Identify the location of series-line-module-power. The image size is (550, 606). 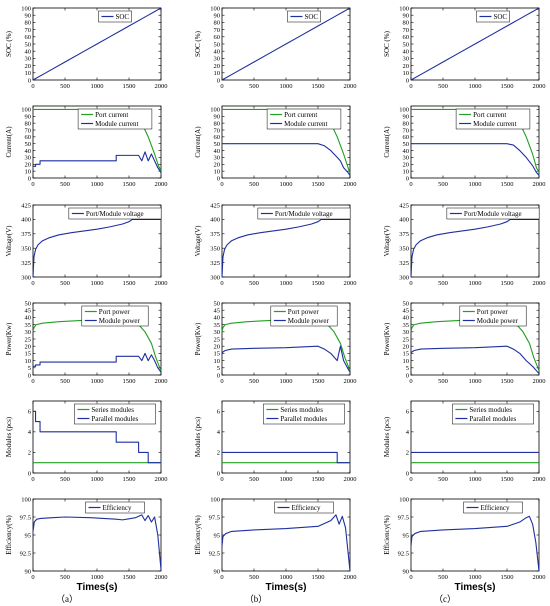
(97, 362).